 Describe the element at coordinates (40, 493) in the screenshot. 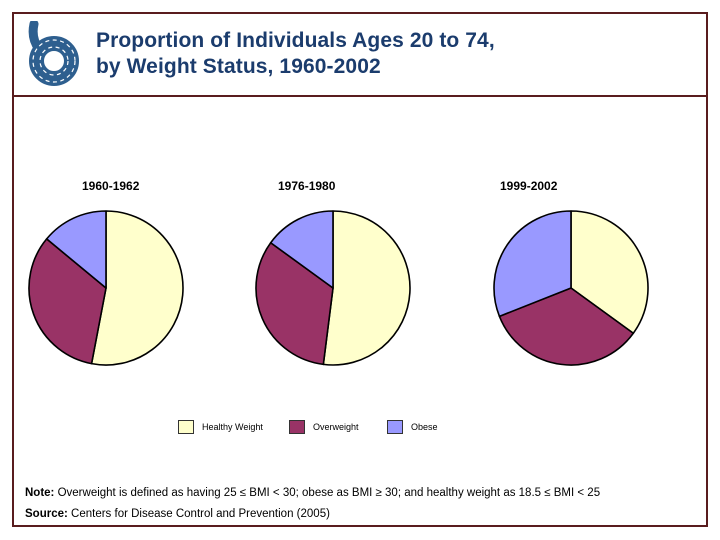

I see `note-label: Note:` at that location.